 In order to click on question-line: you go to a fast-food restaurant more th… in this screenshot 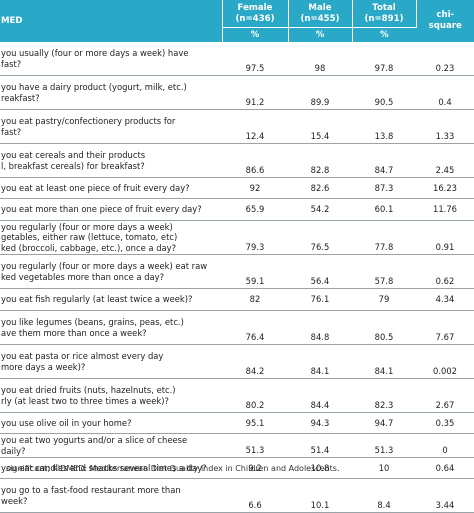, I will do `click(91, 490)`.